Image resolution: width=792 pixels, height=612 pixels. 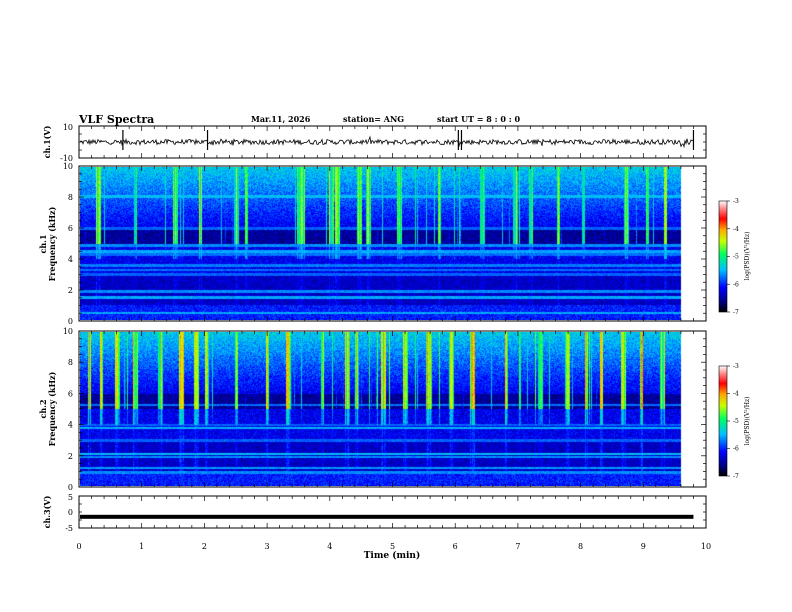 What do you see at coordinates (747, 421) in the screenshot?
I see `ch2-colorbar-label: log(PSD)(V²/Hz)` at bounding box center [747, 421].